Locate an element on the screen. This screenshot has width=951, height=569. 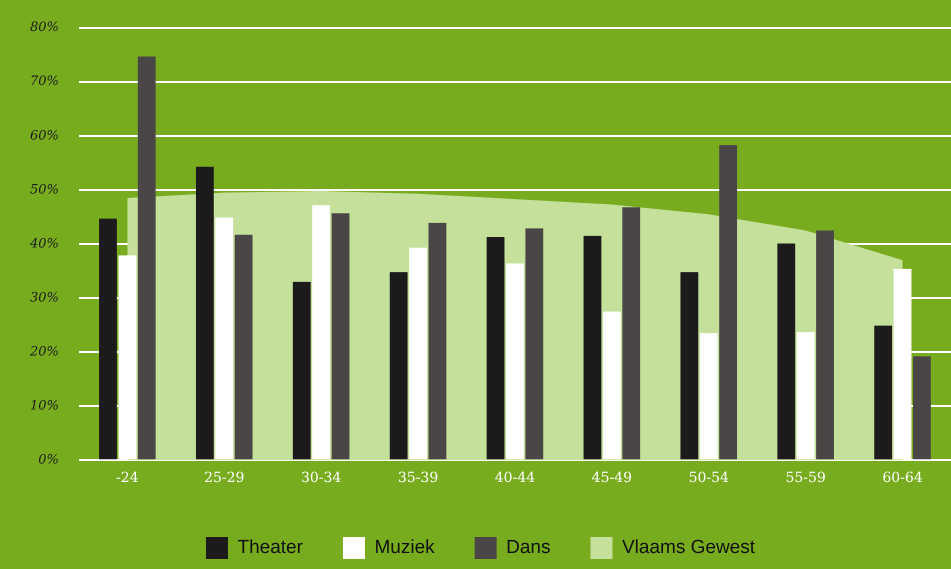
x-tick-label: 50-54 is located at coordinates (709, 478).